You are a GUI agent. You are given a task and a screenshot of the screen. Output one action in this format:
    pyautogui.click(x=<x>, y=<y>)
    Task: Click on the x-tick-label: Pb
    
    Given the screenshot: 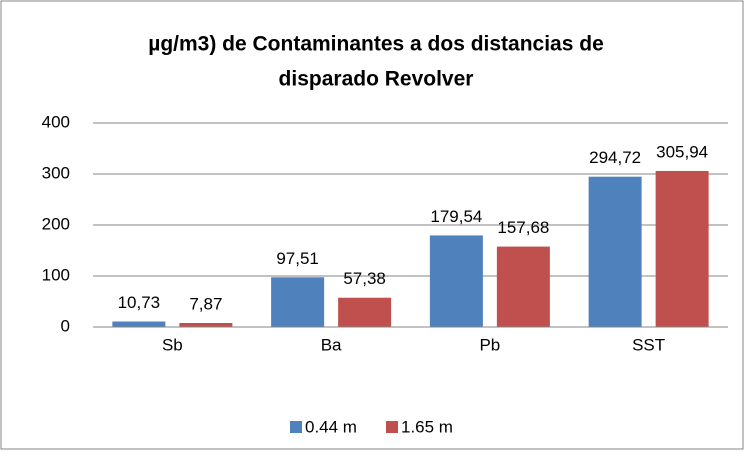 What is the action you would take?
    pyautogui.click(x=489, y=344)
    